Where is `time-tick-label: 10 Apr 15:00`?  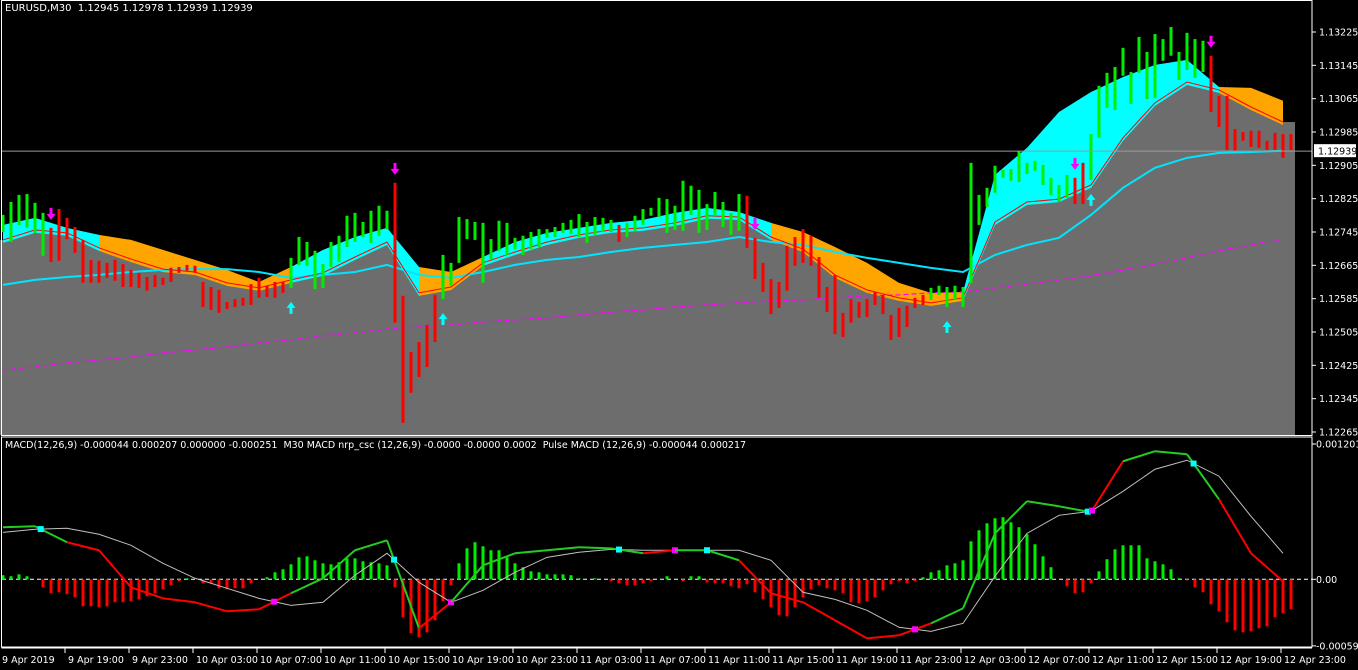 time-tick-label: 10 Apr 15:00 is located at coordinates (419, 660).